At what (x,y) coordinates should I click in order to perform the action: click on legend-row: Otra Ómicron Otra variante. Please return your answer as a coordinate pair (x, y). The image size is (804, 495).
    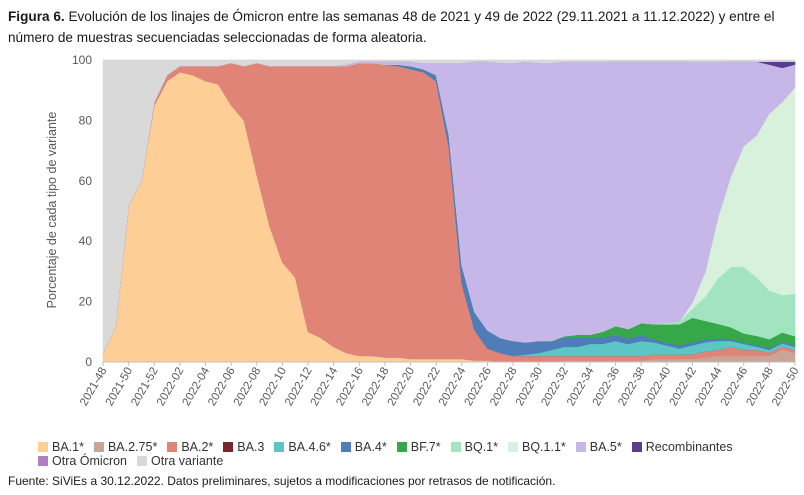
    Looking at the image, I should click on (418, 461).